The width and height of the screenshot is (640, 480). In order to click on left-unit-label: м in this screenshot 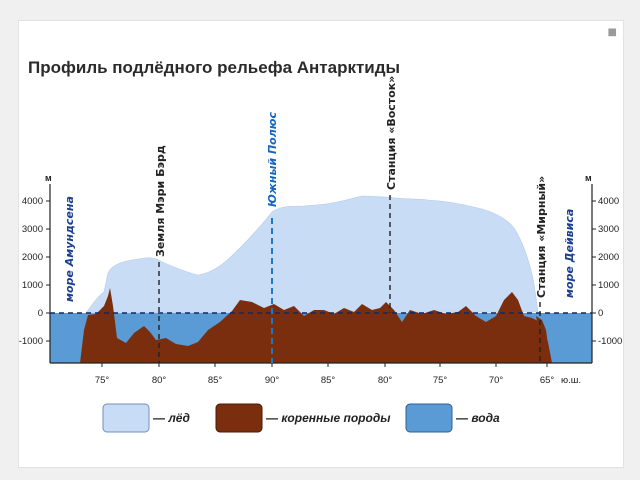, I will do `click(48, 178)`.